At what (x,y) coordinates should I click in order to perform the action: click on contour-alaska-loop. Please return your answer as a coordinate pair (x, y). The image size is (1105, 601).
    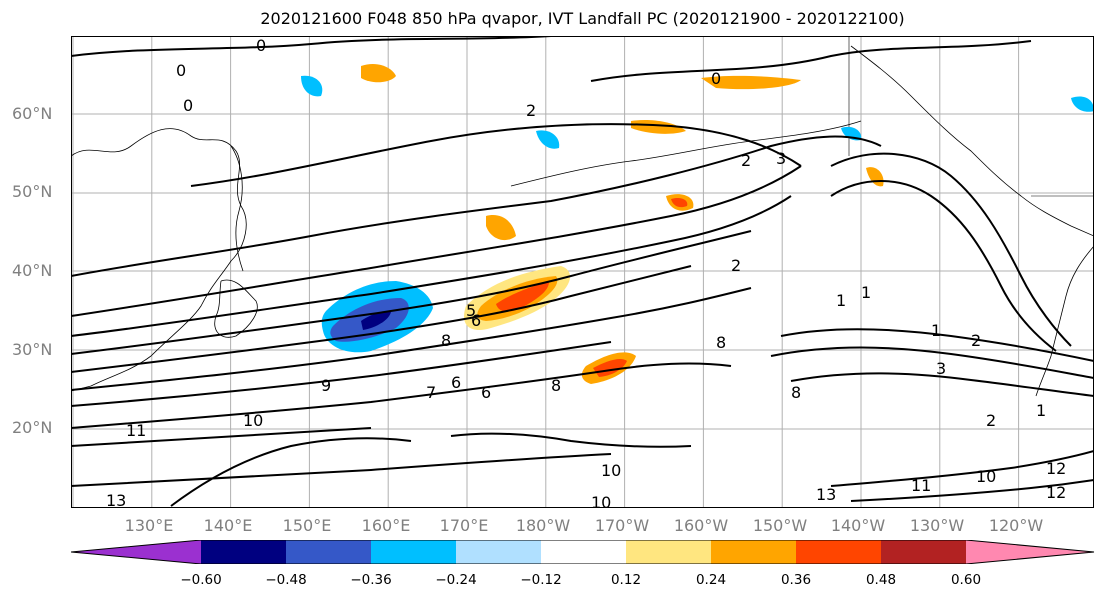
    Looking at the image, I should click on (951, 249).